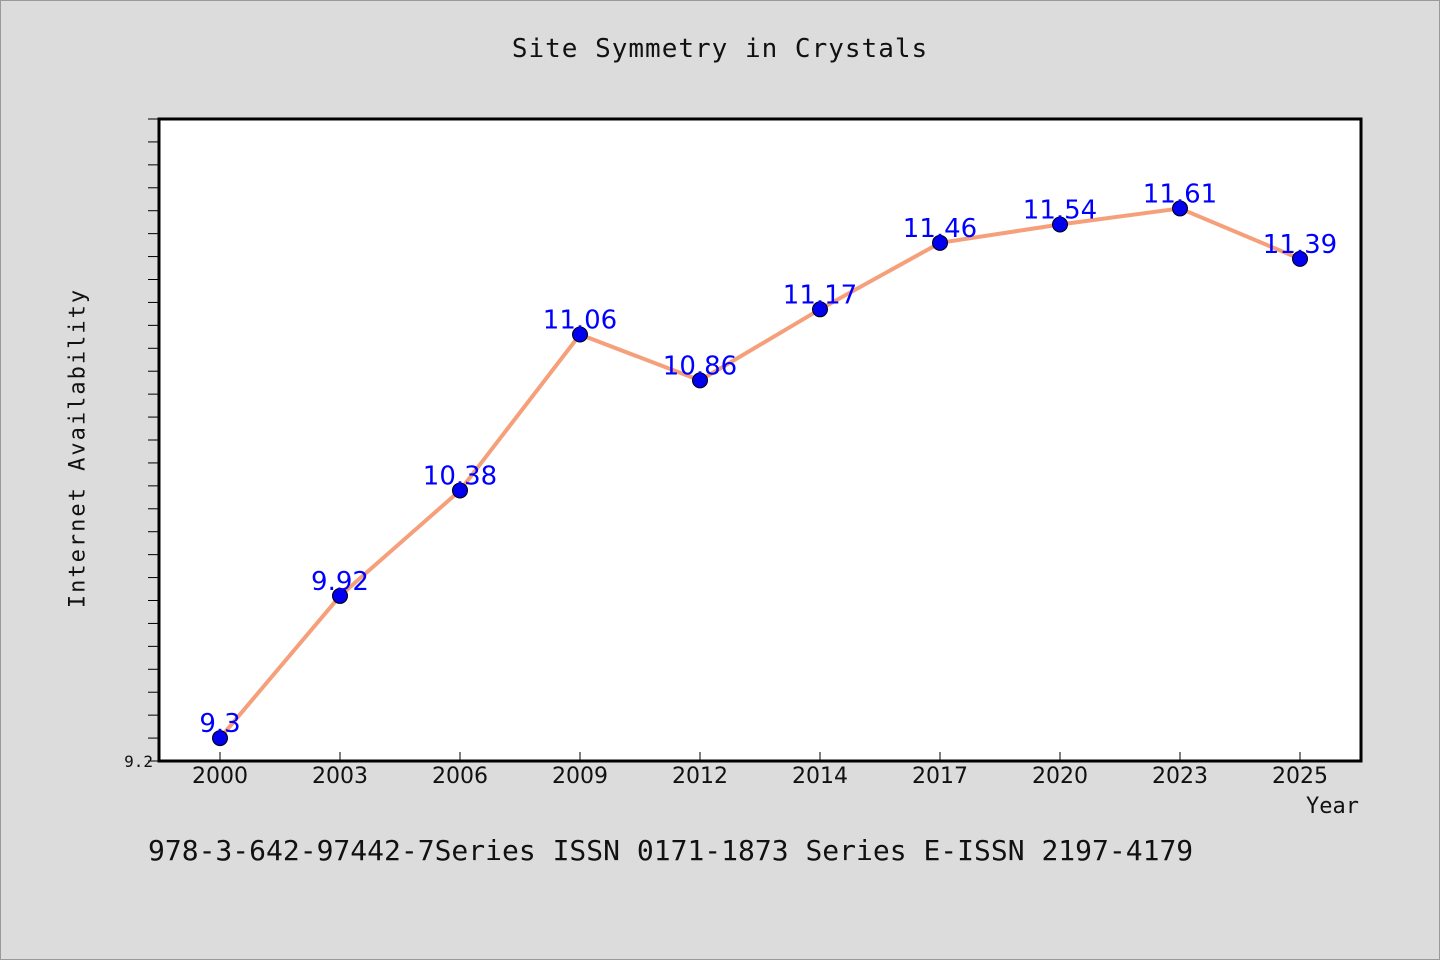 The height and width of the screenshot is (960, 1440). I want to click on x-tick-label: 2020, so click(1060, 776).